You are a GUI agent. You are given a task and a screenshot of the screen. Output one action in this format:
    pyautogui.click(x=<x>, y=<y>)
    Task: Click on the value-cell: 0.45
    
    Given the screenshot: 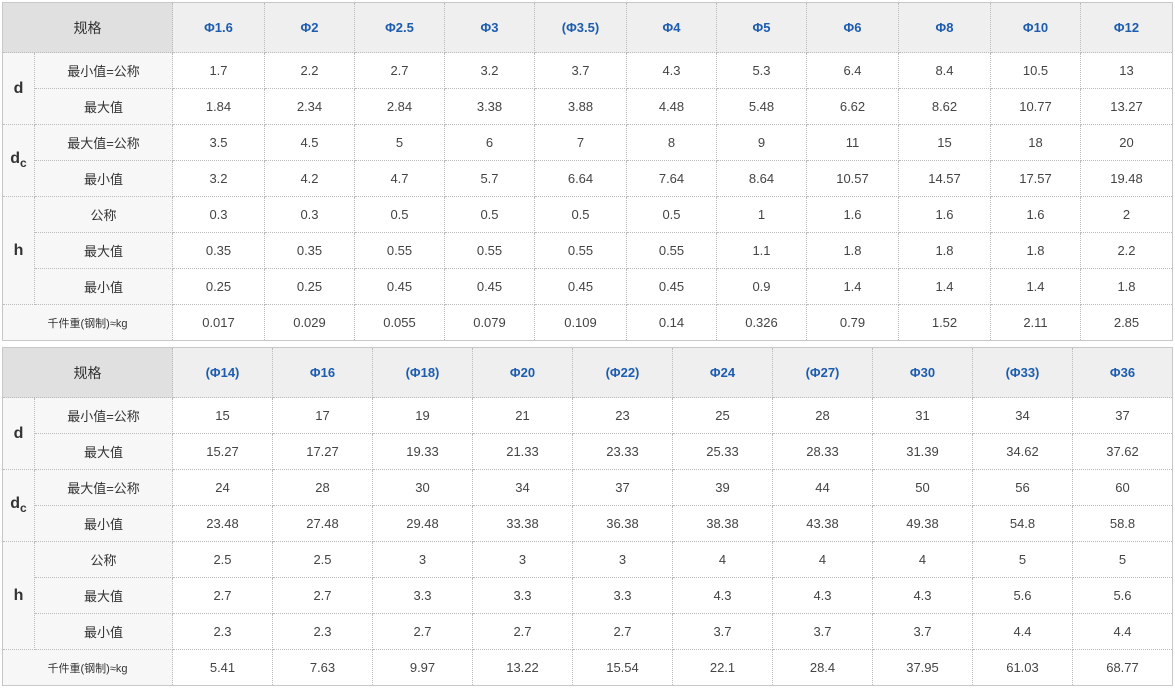 What is the action you would take?
    pyautogui.click(x=671, y=286)
    